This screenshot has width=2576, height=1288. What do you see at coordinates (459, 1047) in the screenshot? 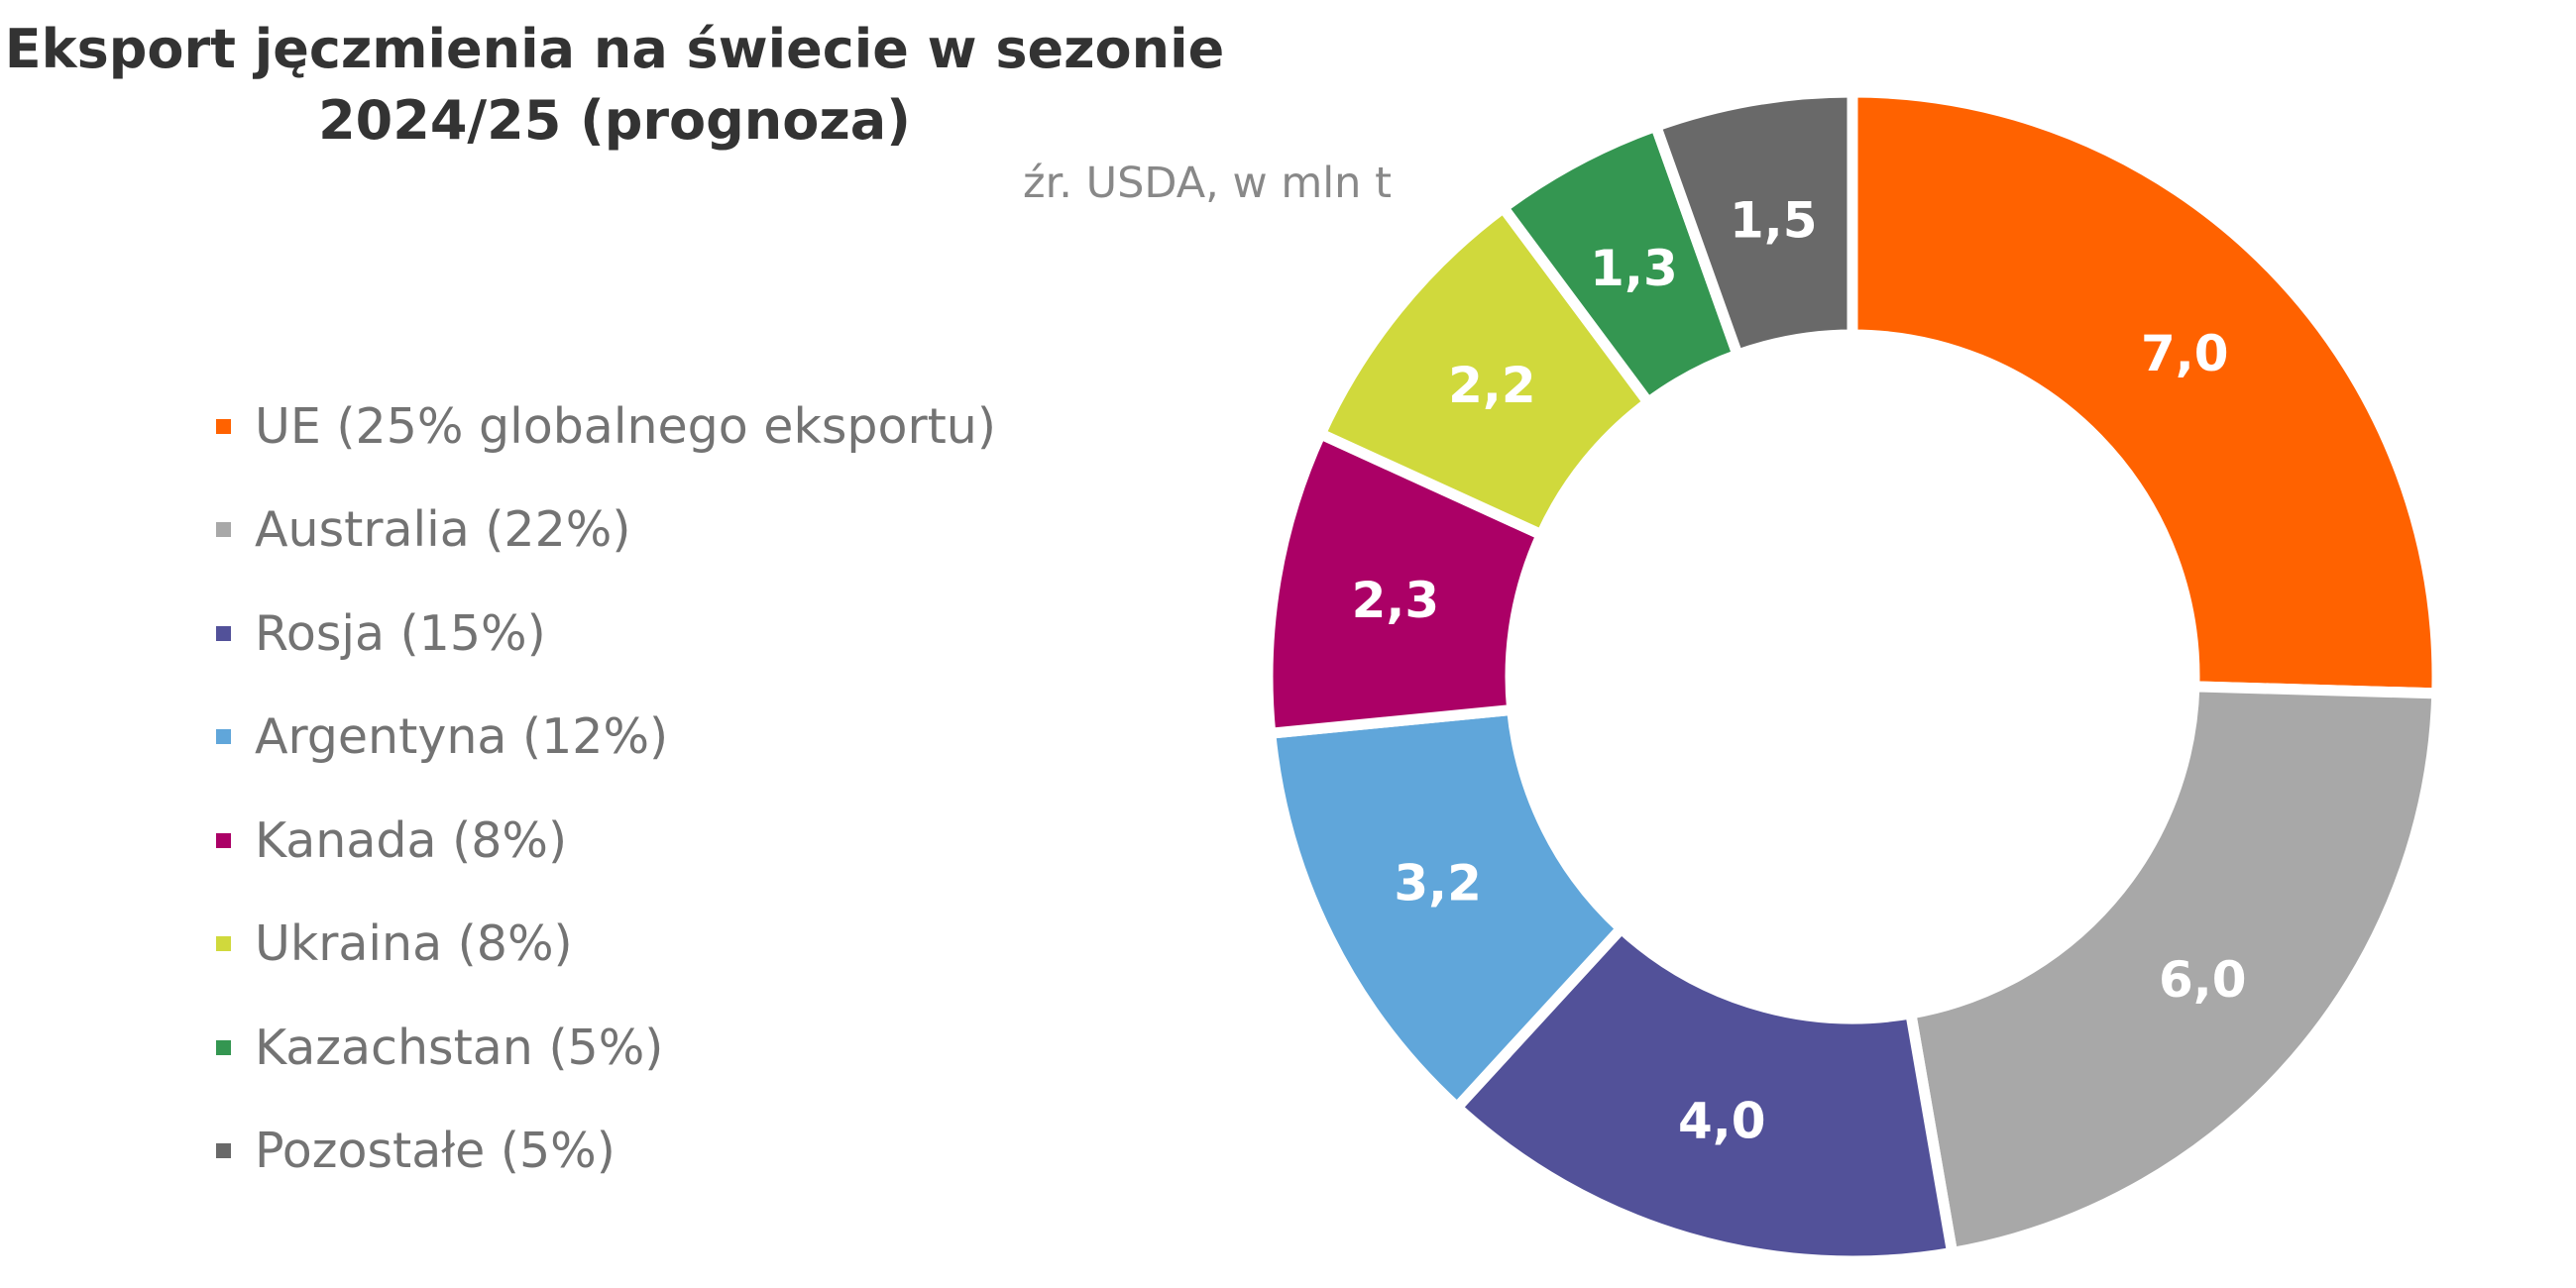
I see `legend-label: Kazachstan (5%)` at bounding box center [459, 1047].